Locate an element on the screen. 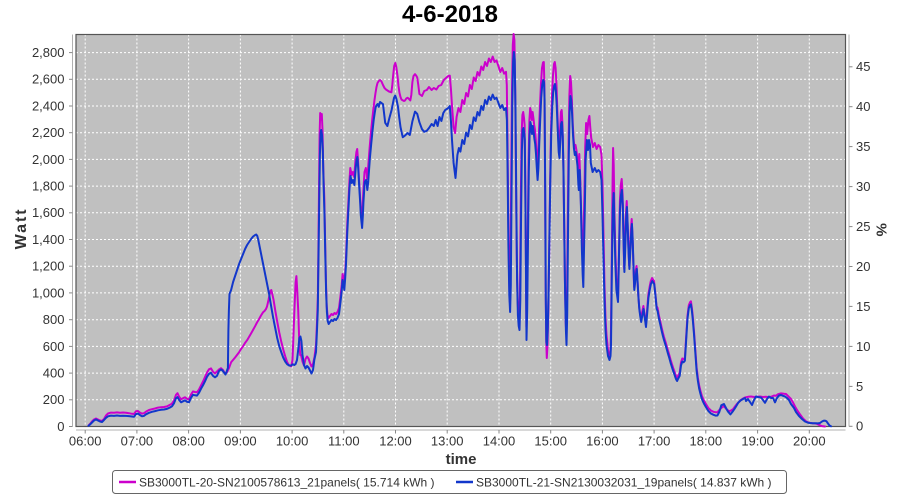 The width and height of the screenshot is (900, 500). svg-text: 13:00 is located at coordinates (447, 441).